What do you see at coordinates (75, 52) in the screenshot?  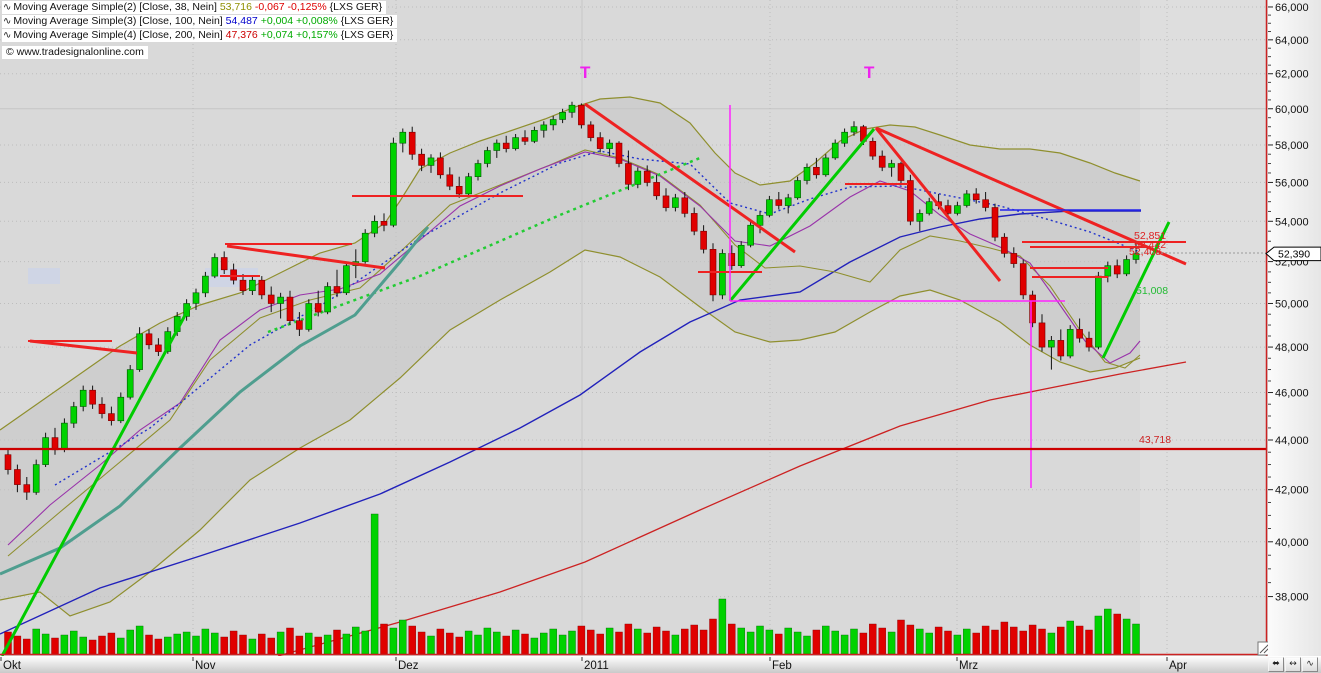 I see `copyright-label: © www.tradesignalonline.com` at bounding box center [75, 52].